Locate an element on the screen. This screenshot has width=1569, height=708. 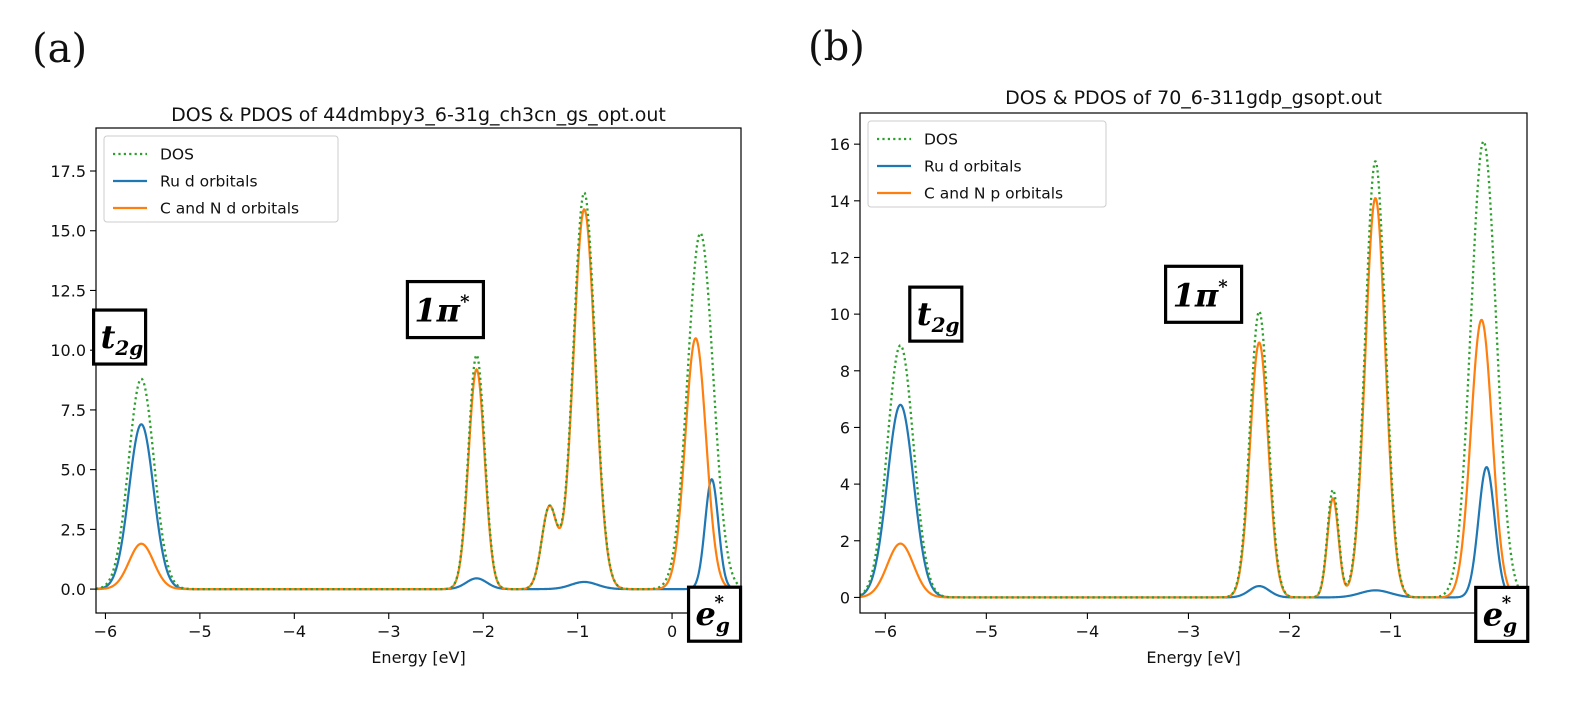
panel-label: (b) is located at coordinates (836, 47).